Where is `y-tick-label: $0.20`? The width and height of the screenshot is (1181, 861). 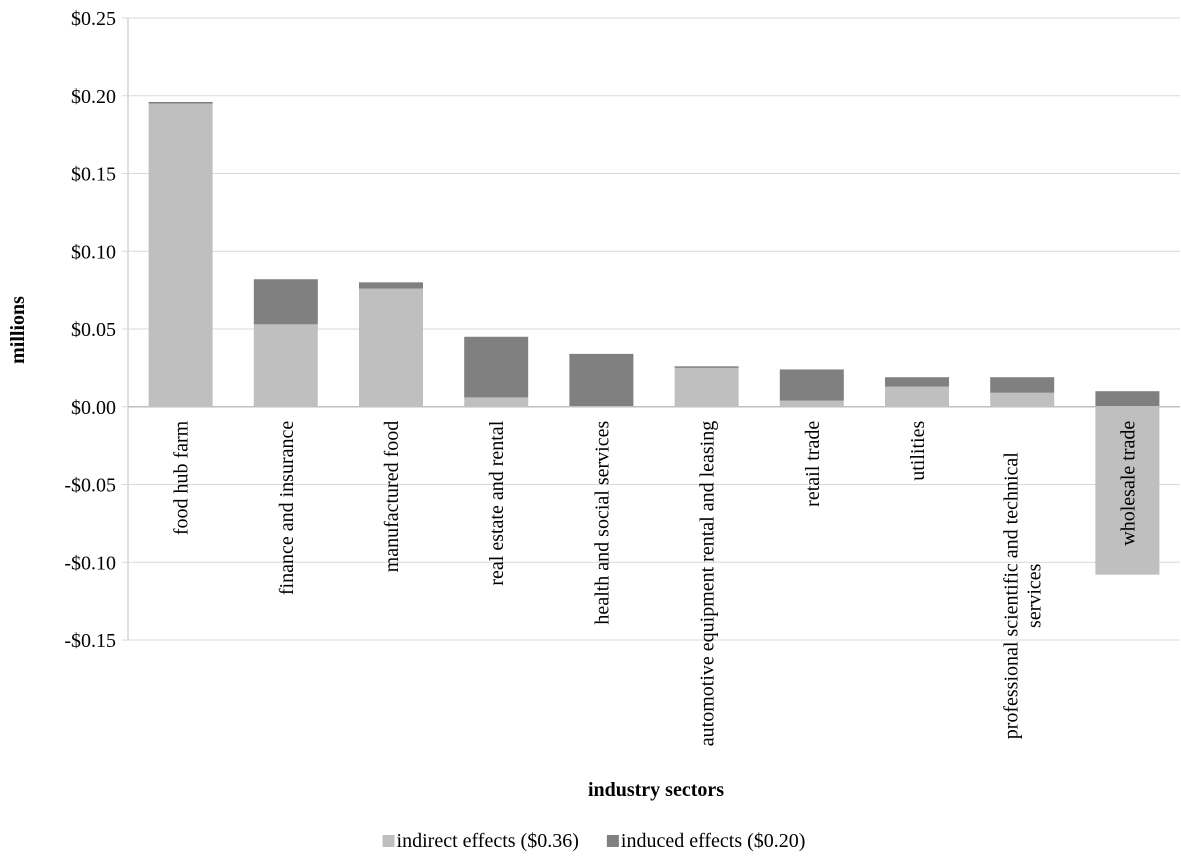
y-tick-label: $0.20 is located at coordinates (93, 97).